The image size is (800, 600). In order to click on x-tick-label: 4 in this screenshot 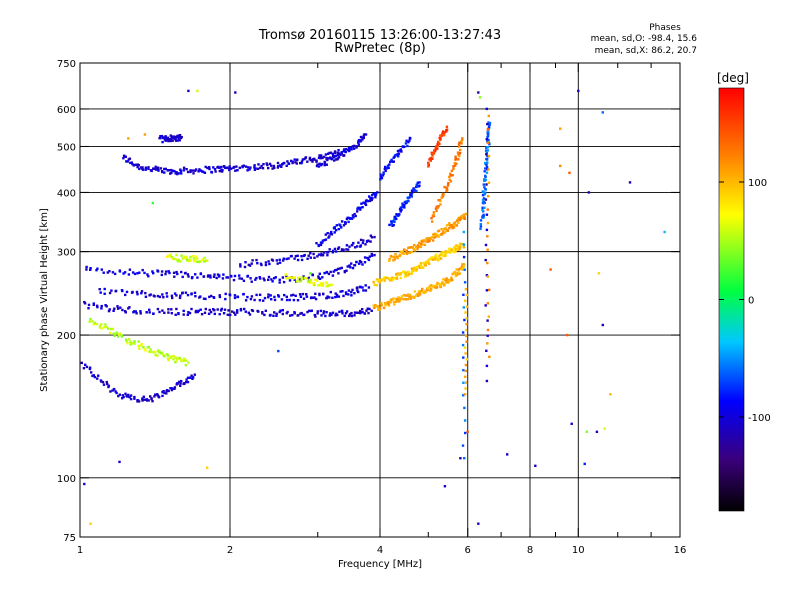, I will do `click(380, 550)`.